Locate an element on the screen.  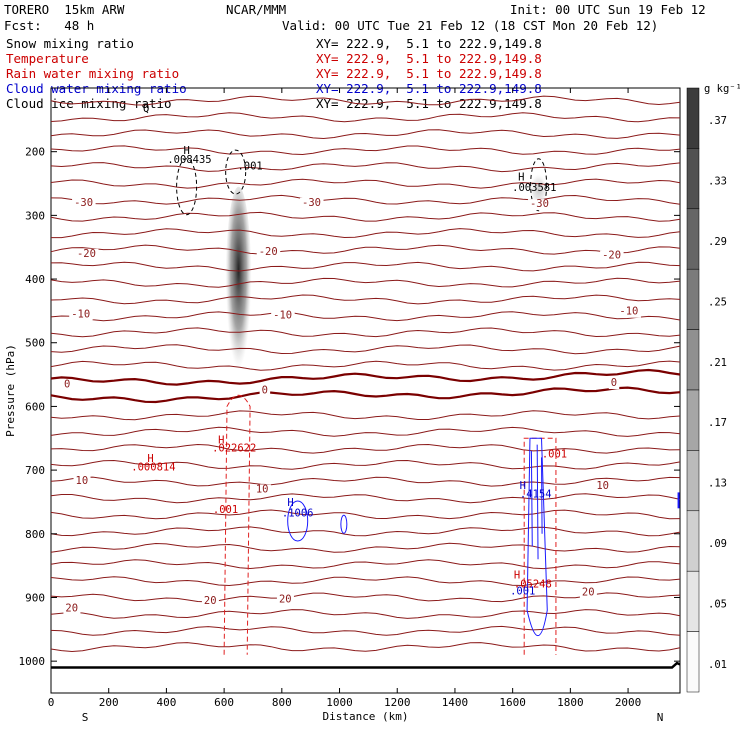
temperature-label: -10 is located at coordinates (80, 314).